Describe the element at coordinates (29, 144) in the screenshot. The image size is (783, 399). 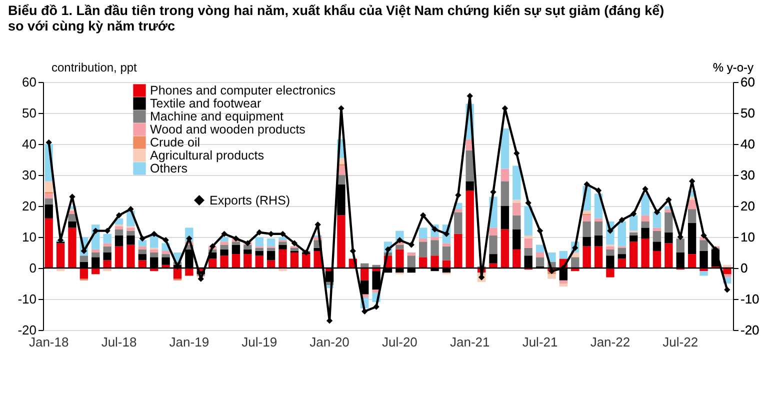
I see `y-tick-label: 40` at that location.